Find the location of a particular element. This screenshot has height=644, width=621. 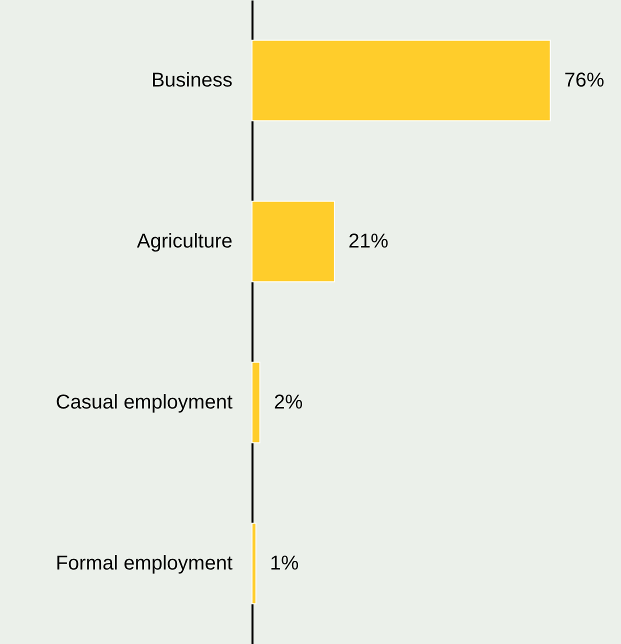

y-tick-label: Agriculture is located at coordinates (184, 241).